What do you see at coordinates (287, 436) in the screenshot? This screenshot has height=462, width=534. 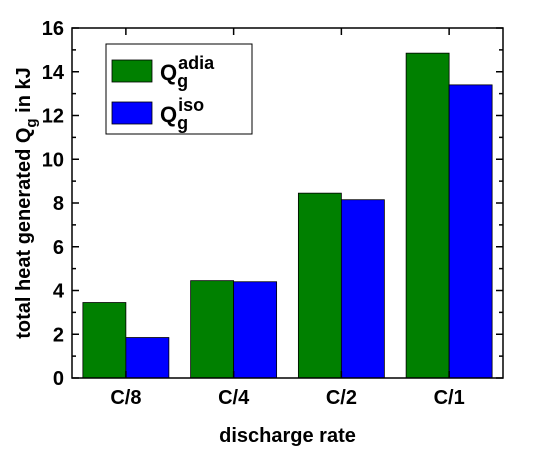 I see `x-axis-label: discharge rate` at bounding box center [287, 436].